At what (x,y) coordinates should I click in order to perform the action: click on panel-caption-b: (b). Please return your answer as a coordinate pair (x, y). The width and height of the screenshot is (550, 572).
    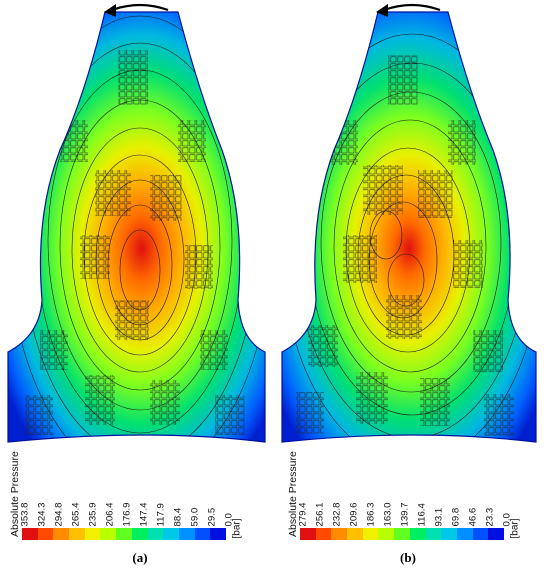
    Looking at the image, I should click on (408, 557).